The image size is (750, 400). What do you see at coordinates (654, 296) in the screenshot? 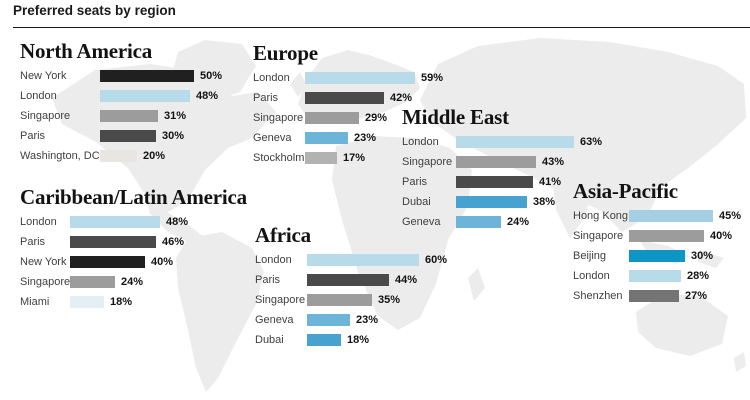
I see `bar-shenzhen` at bounding box center [654, 296].